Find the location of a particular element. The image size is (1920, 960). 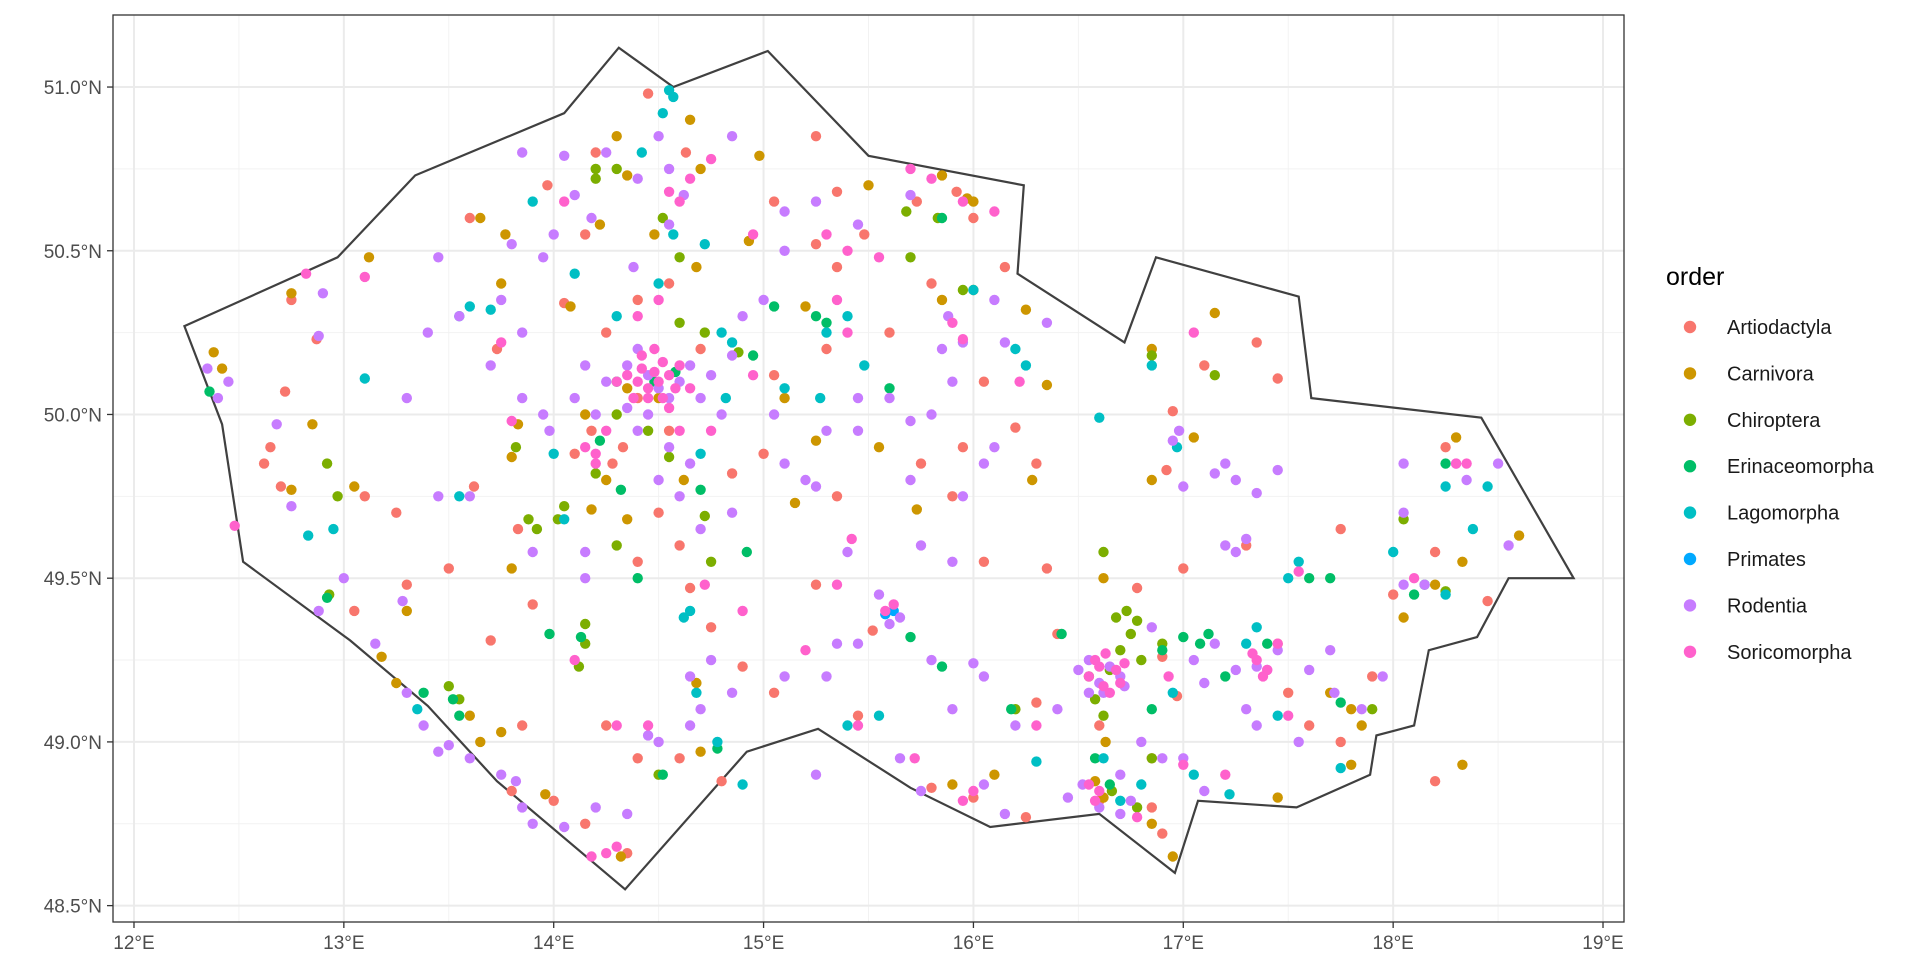

y-tick-label: 51.0°N is located at coordinates (73, 88).